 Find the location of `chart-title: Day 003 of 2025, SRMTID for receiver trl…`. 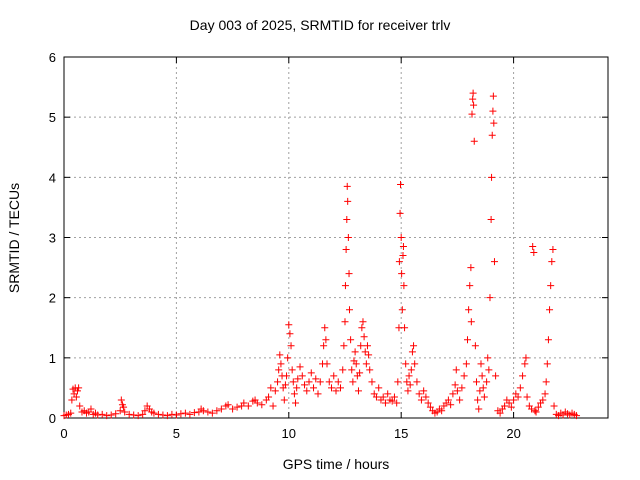

chart-title: Day 003 of 2025, SRMTID for receiver trl… is located at coordinates (320, 25).